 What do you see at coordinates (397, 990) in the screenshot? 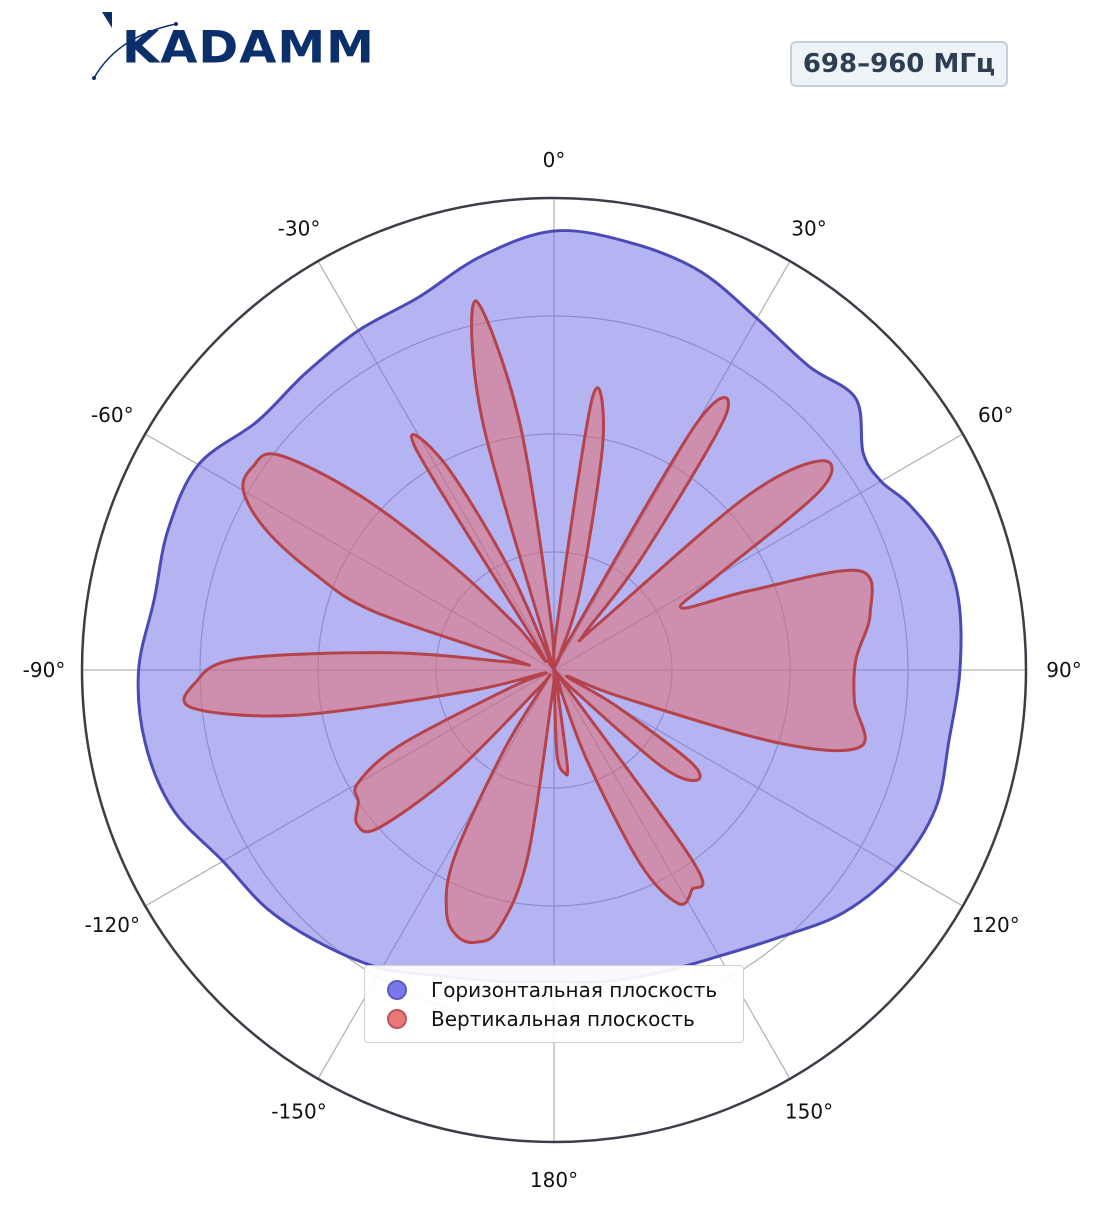
I see `legend-marker-horizontal` at bounding box center [397, 990].